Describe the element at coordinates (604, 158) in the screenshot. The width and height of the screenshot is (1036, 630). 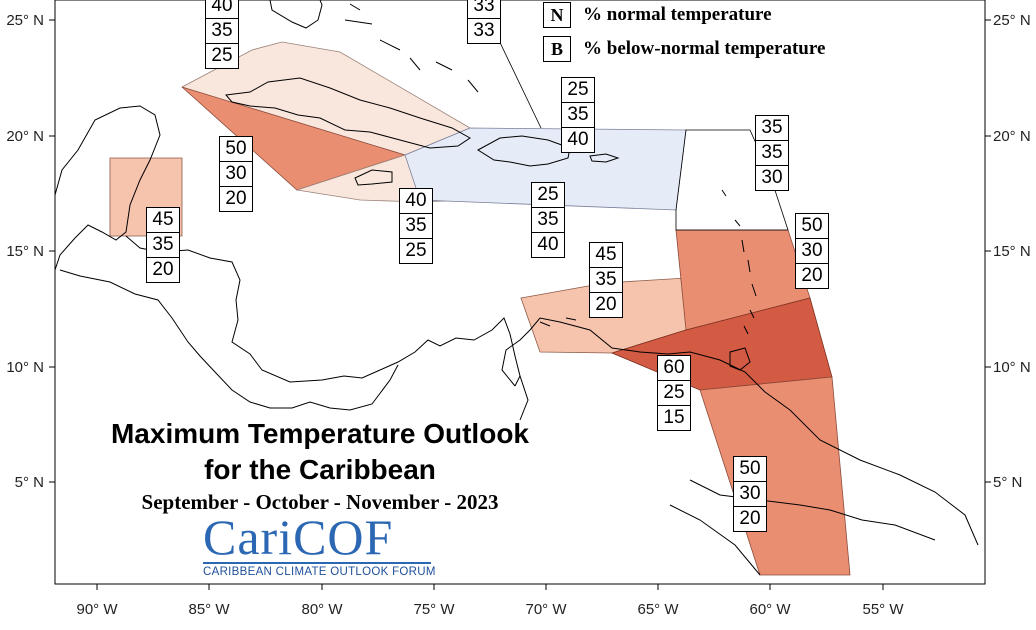
I see `puerto-rico` at that location.